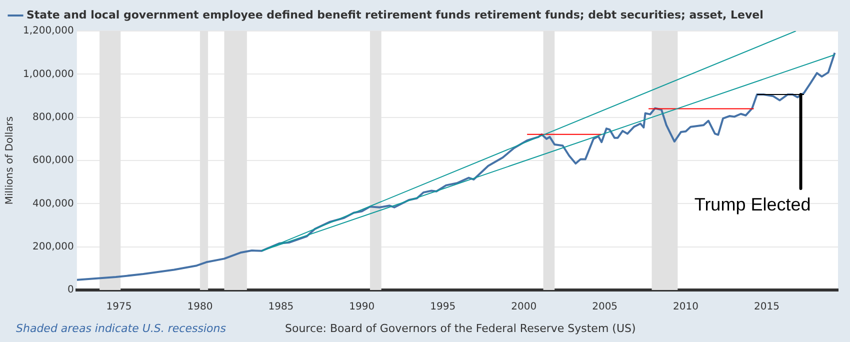 The width and height of the screenshot is (850, 342). Describe the element at coordinates (605, 307) in the screenshot. I see `x-tick-label: 2005` at that location.